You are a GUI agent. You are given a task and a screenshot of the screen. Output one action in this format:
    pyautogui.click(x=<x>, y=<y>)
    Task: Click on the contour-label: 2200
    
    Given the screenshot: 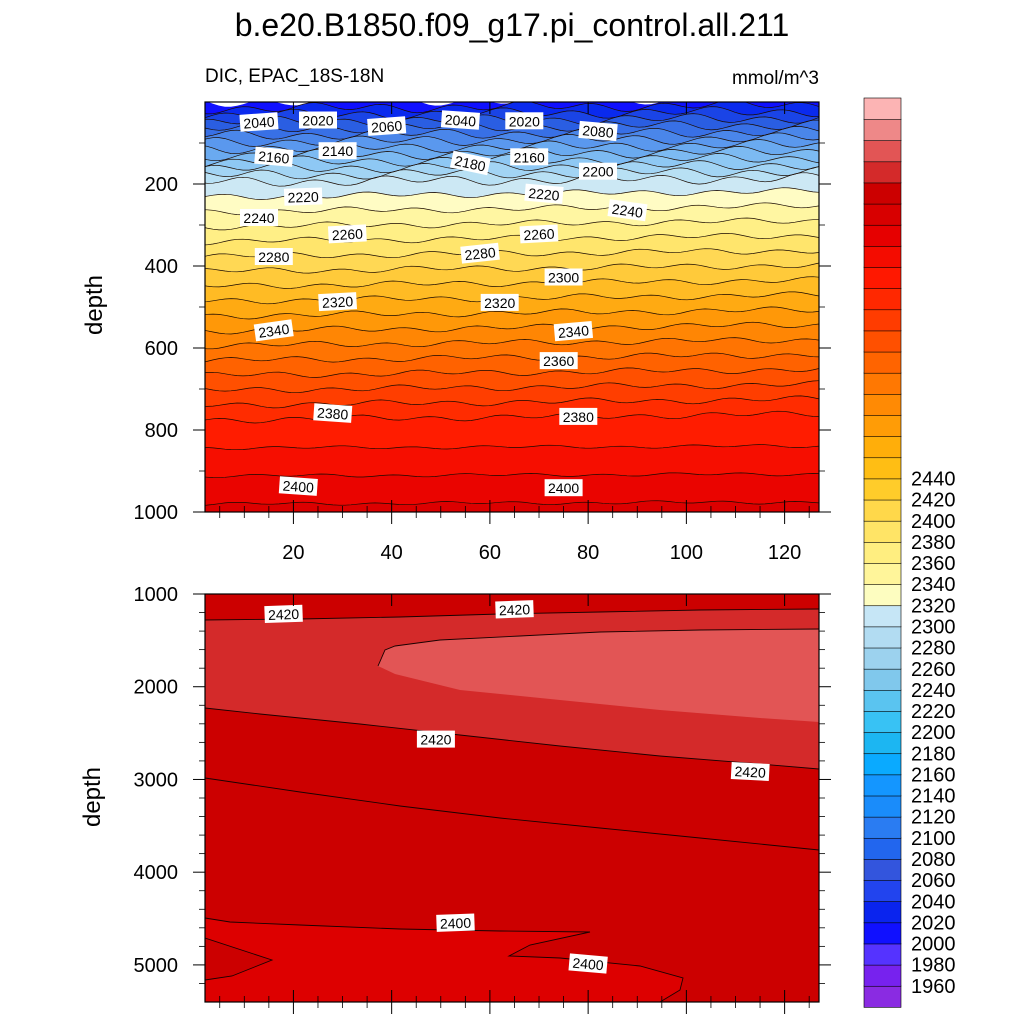 What is the action you would take?
    pyautogui.click(x=598, y=171)
    